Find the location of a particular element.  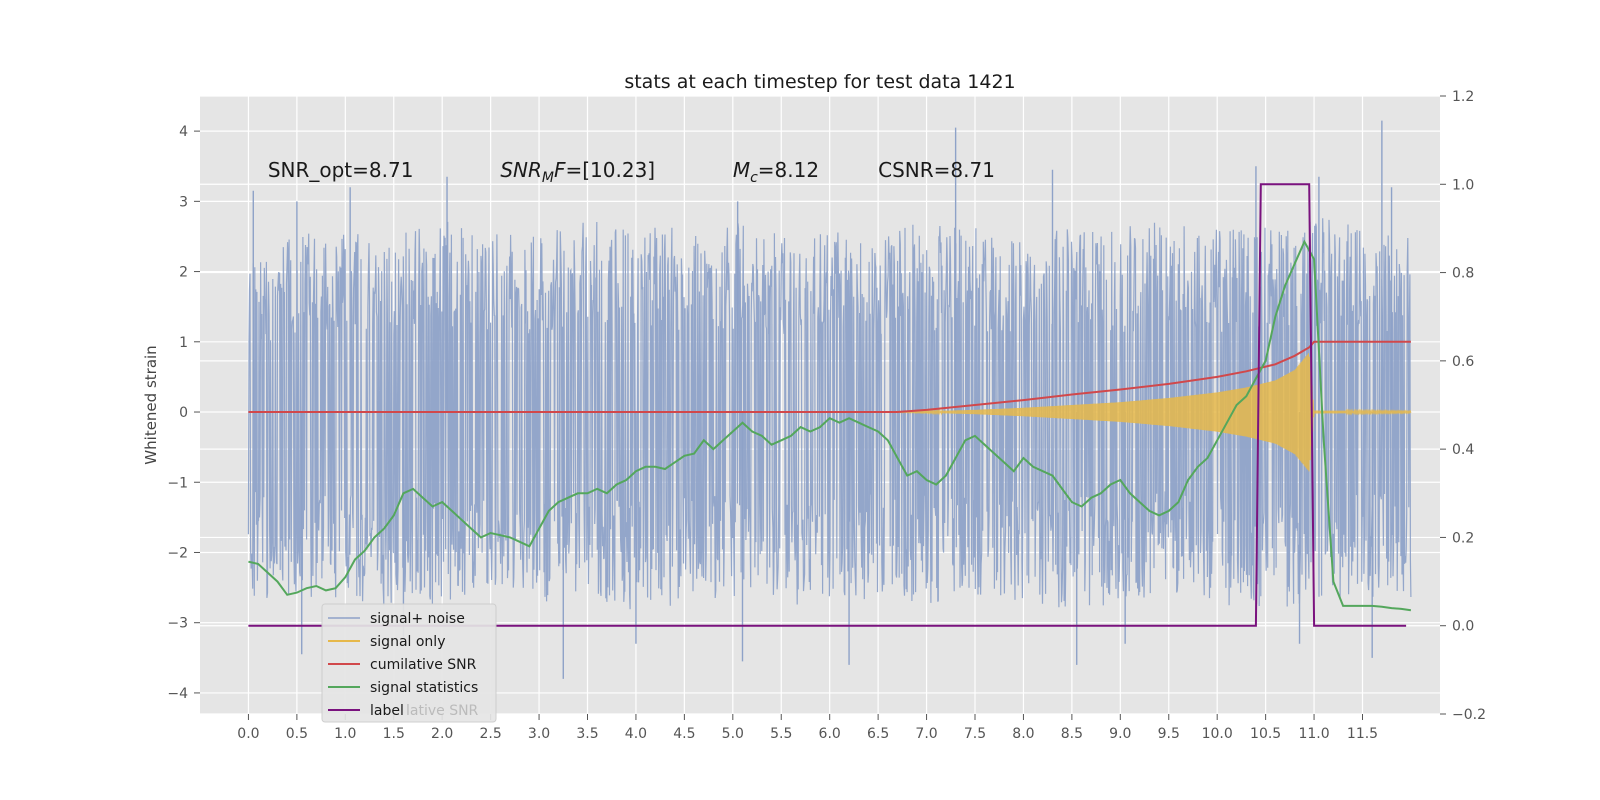

x-tick-label: 2.0 is located at coordinates (442, 734).